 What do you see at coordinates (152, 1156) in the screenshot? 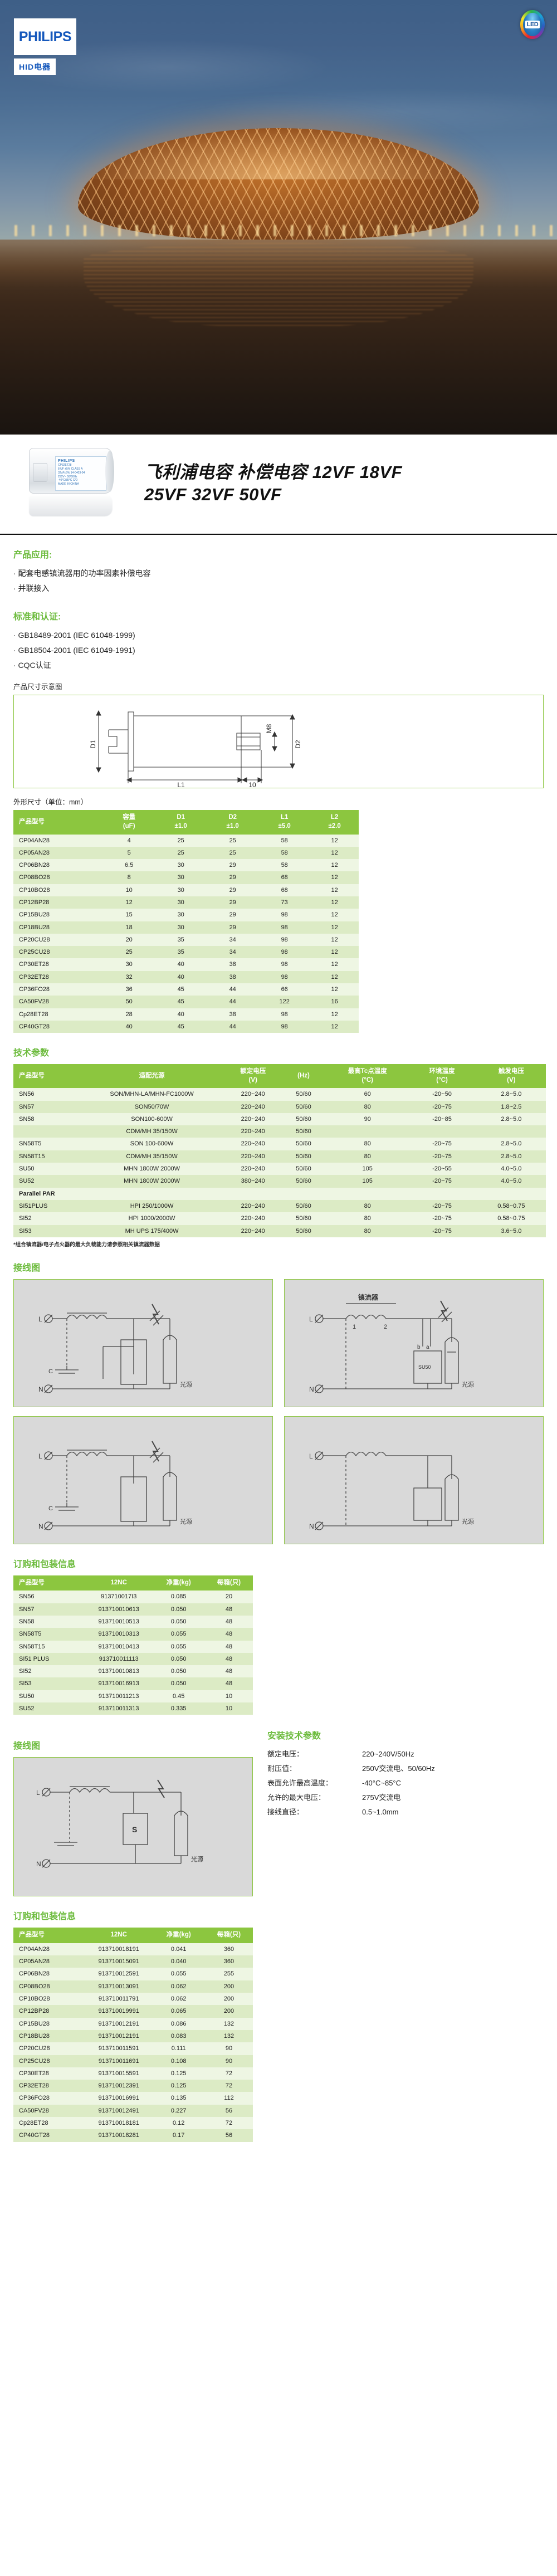
I see `cell-value: CDM/MH 35/150W` at bounding box center [152, 1156].